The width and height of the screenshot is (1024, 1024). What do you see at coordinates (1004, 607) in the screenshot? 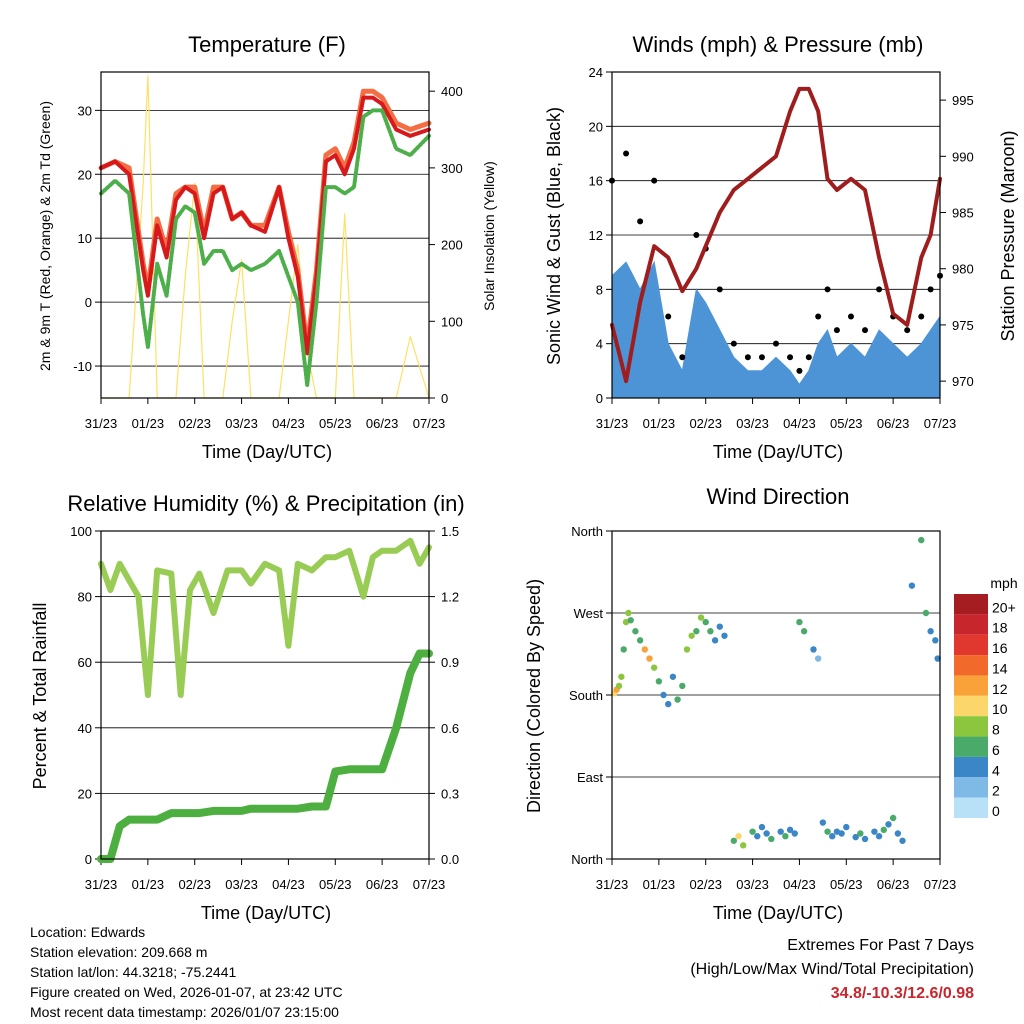
I see `colorbar-label: 20+` at bounding box center [1004, 607].